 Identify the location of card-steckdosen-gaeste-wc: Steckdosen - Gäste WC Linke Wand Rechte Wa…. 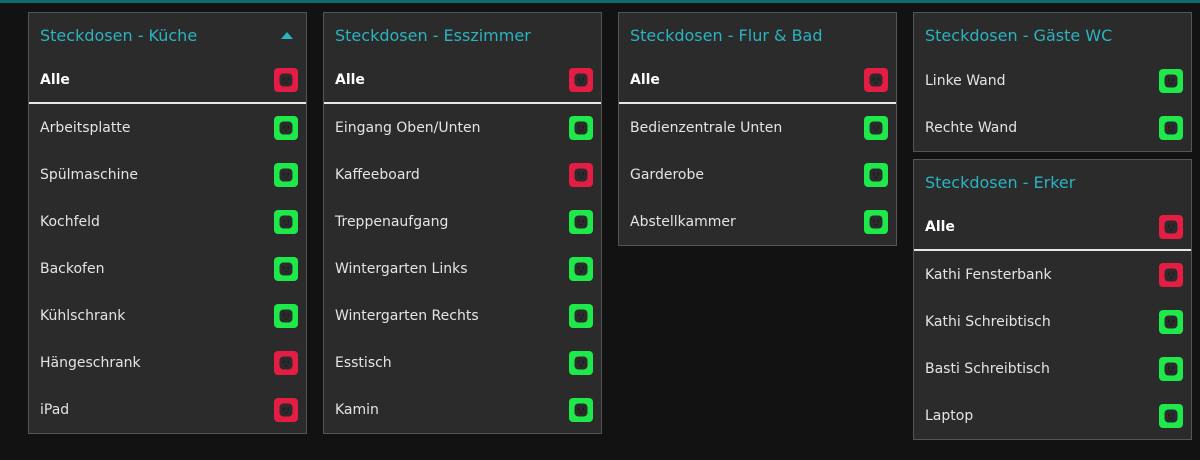
(1052, 82).